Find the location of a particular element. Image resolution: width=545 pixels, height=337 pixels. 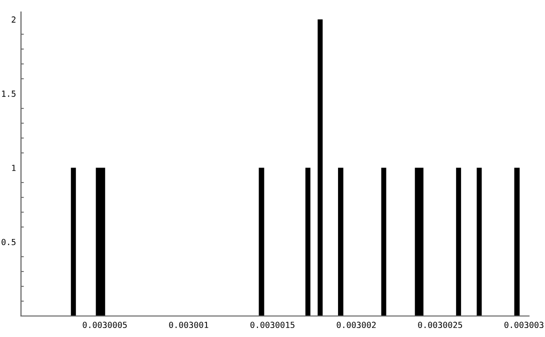

x-tick-label: 0.0030025 is located at coordinates (440, 325).